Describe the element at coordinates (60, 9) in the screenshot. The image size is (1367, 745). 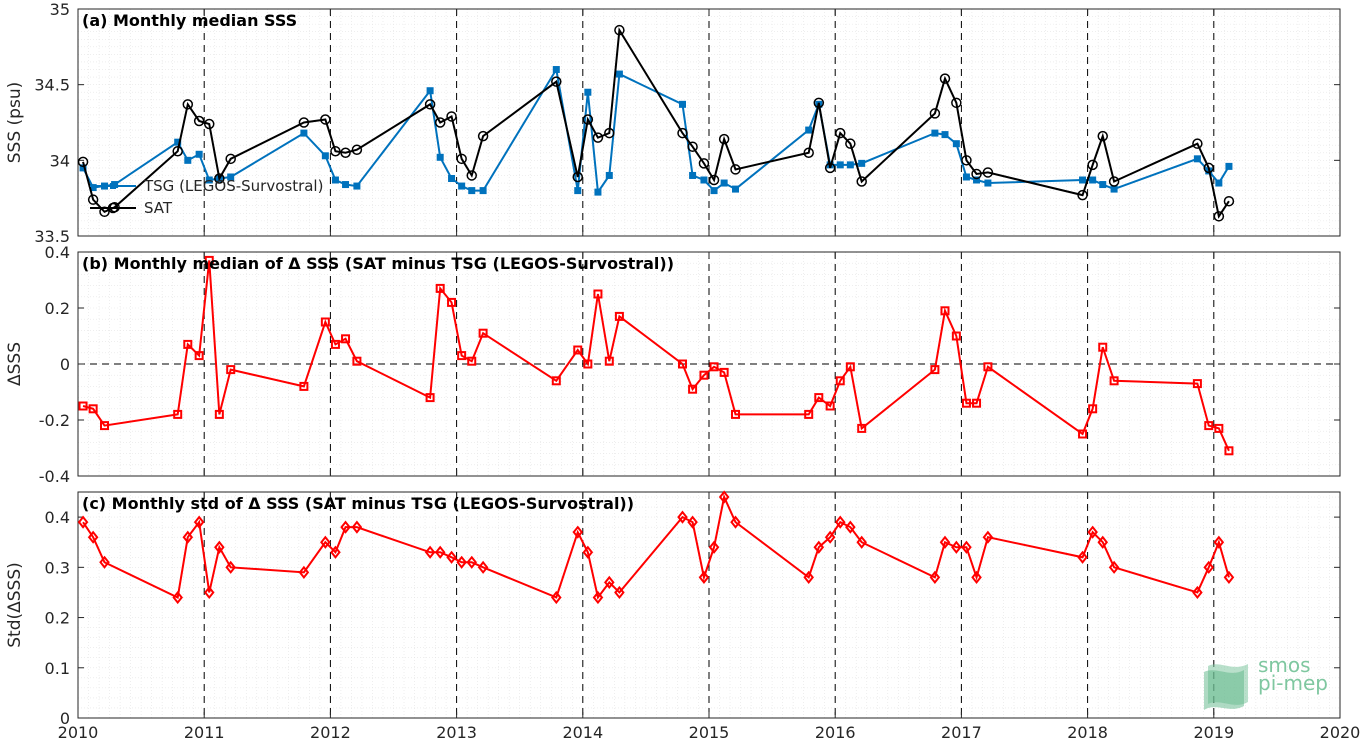
I see `y-tick-label: 35` at that location.